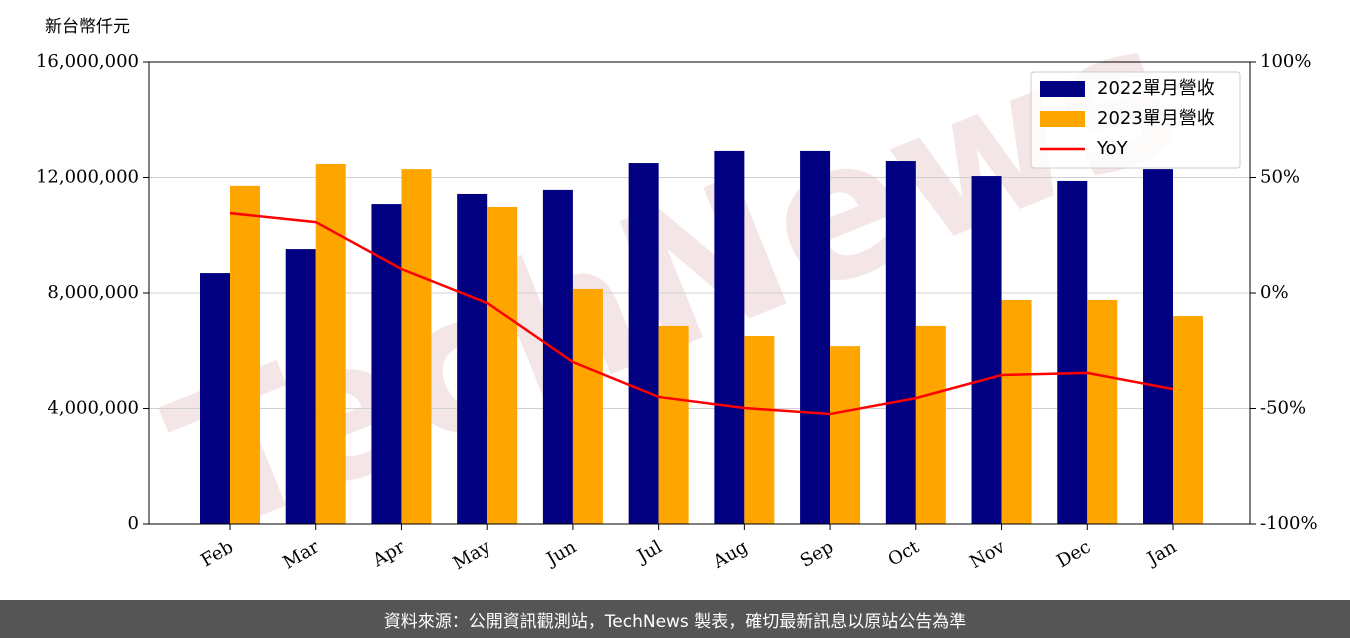 Image resolution: width=1350 pixels, height=638 pixels. Describe the element at coordinates (1280, 177) in the screenshot. I see `y2-tick-label: 50%` at that location.